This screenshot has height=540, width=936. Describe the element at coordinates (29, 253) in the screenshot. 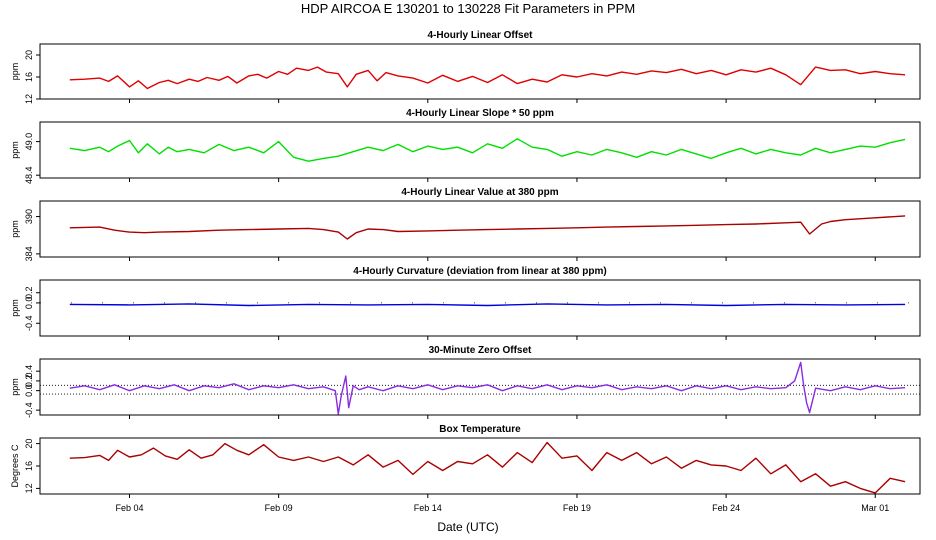

I see `y-tick-label: 384` at that location.